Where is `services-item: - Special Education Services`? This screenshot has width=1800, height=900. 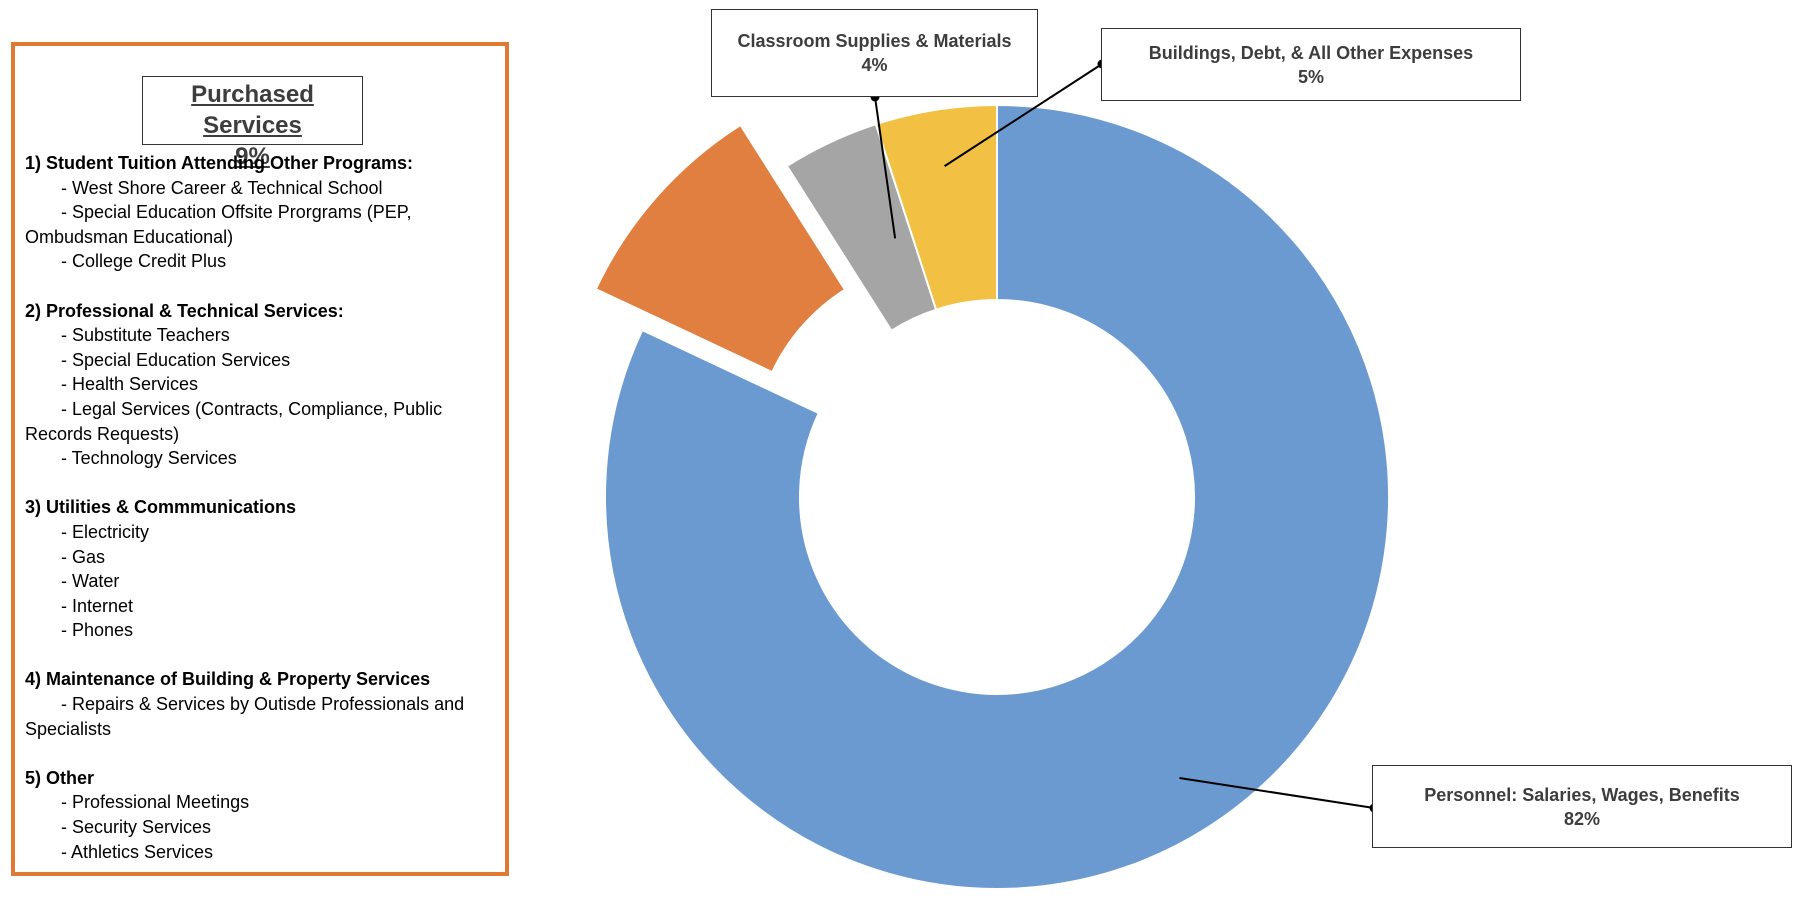 services-item: - Special Education Services is located at coordinates (176, 359).